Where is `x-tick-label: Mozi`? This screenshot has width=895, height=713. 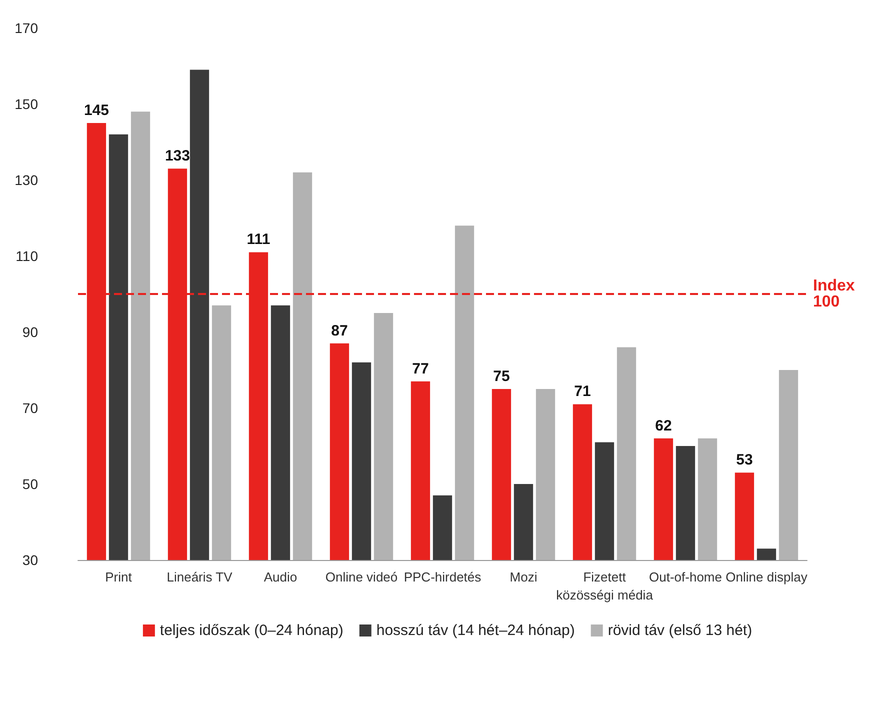 x-tick-label: Mozi is located at coordinates (524, 577).